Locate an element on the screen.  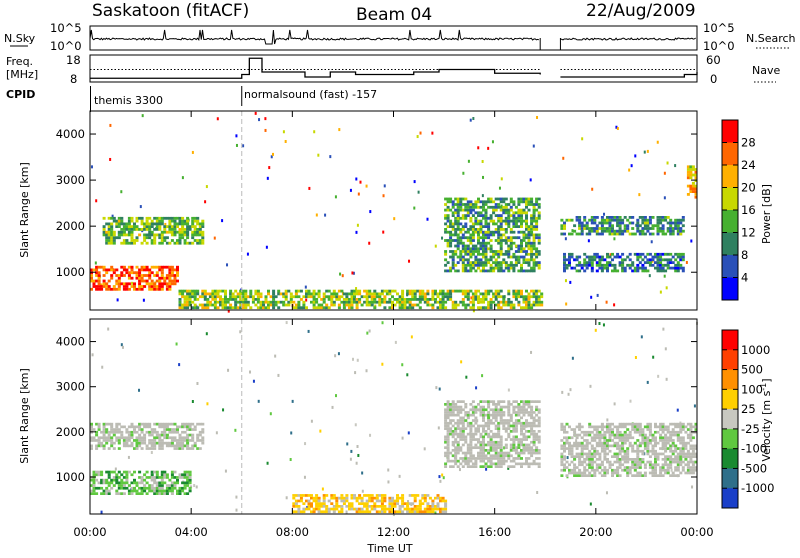
x-tick-label: 00:00 is located at coordinates (89, 532).